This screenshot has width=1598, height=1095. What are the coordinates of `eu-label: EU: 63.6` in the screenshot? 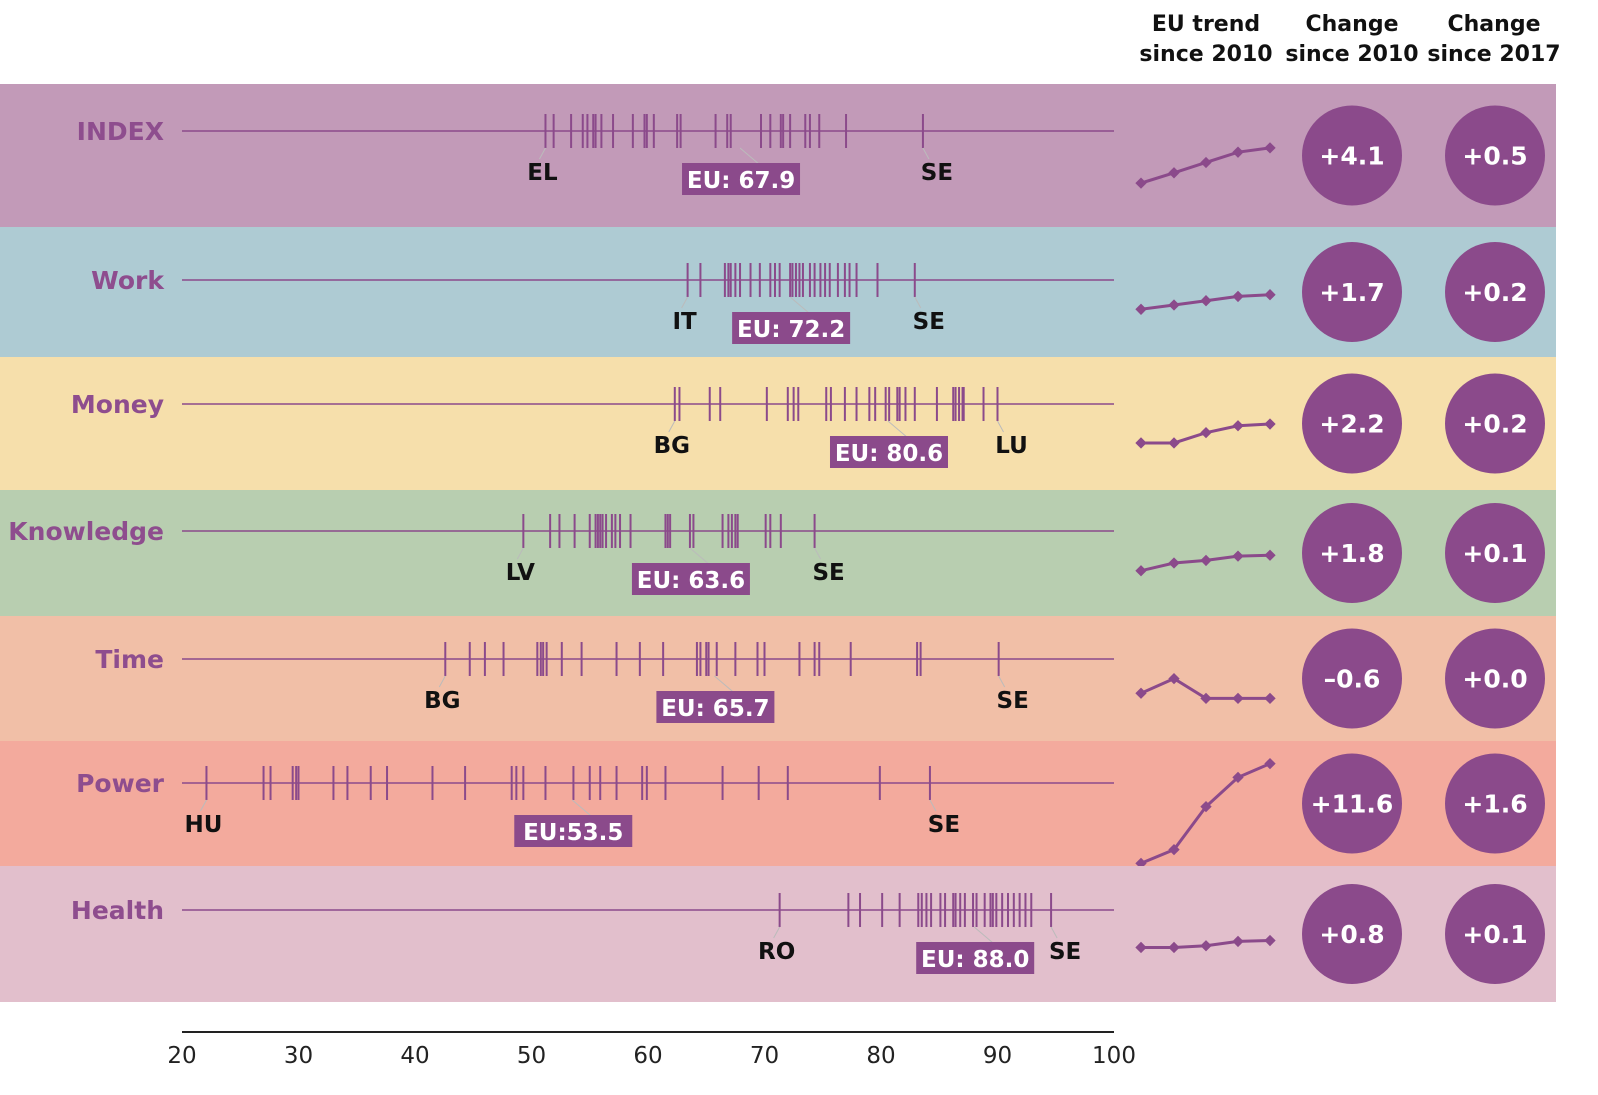 It's located at (691, 581).